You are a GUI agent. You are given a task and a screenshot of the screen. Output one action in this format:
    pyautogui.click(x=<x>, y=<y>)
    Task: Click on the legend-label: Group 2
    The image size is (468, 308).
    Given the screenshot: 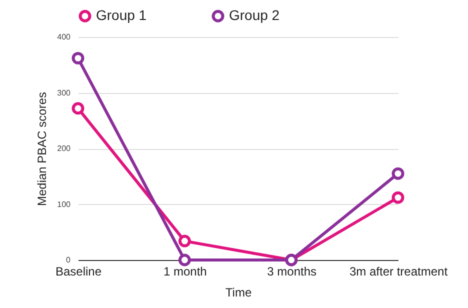 What is the action you would take?
    pyautogui.click(x=254, y=15)
    